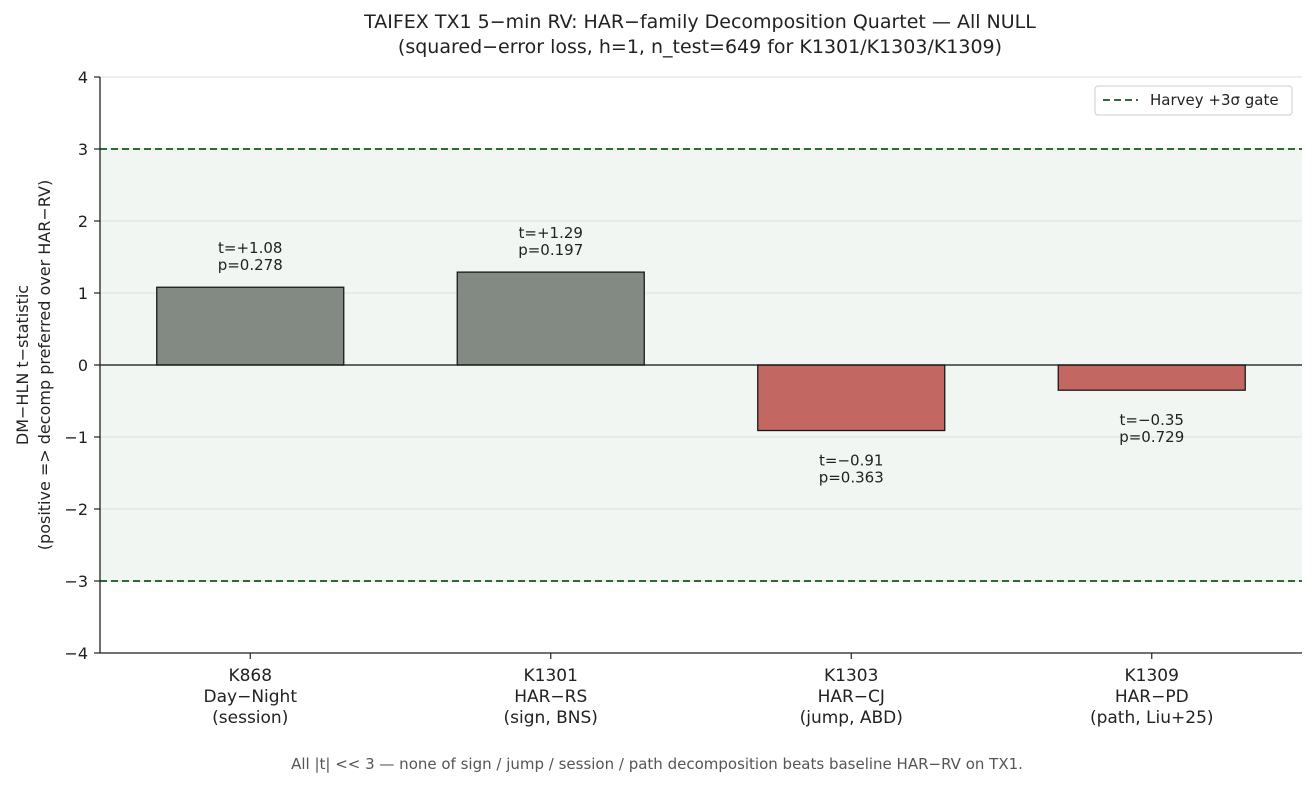  What do you see at coordinates (551, 233) in the screenshot?
I see `data-label-t: t=+1.29` at bounding box center [551, 233].